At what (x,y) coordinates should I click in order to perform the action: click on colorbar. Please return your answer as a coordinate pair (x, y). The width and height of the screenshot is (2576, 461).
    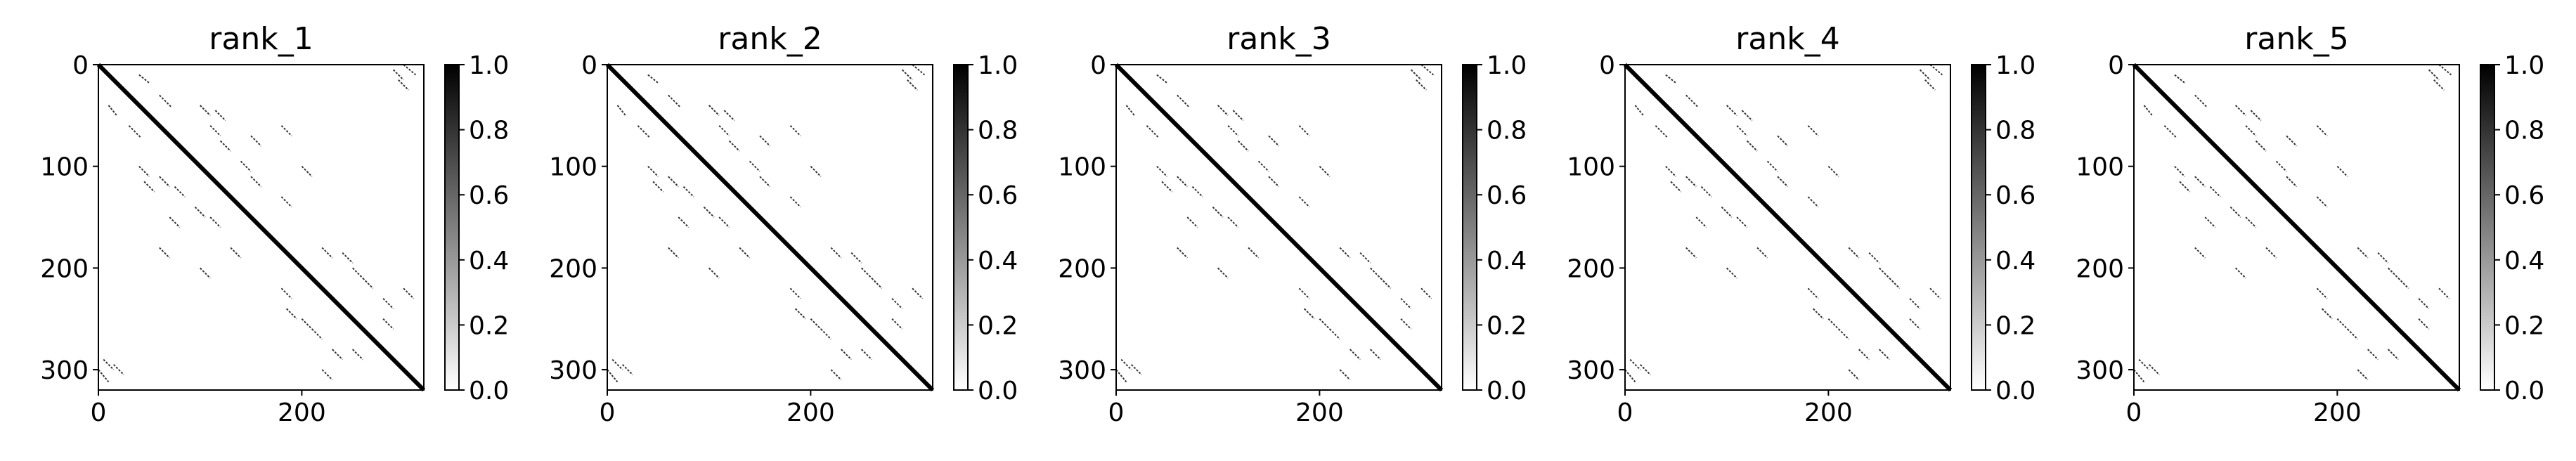
    Looking at the image, I should click on (1978, 228).